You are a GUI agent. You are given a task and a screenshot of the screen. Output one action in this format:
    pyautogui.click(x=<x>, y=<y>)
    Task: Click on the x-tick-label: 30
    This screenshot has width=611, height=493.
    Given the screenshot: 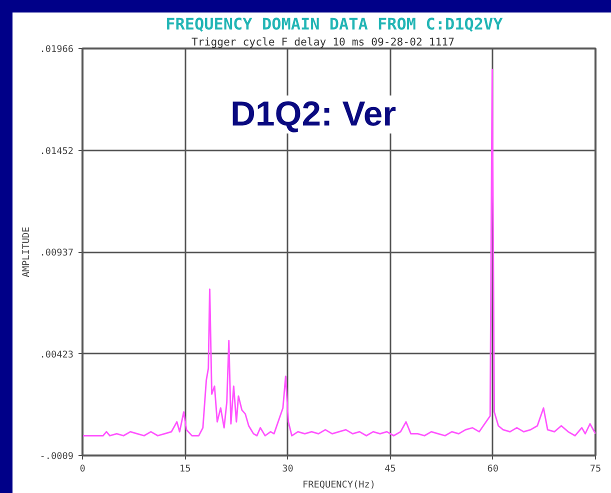 What is the action you would take?
    pyautogui.click(x=288, y=469)
    